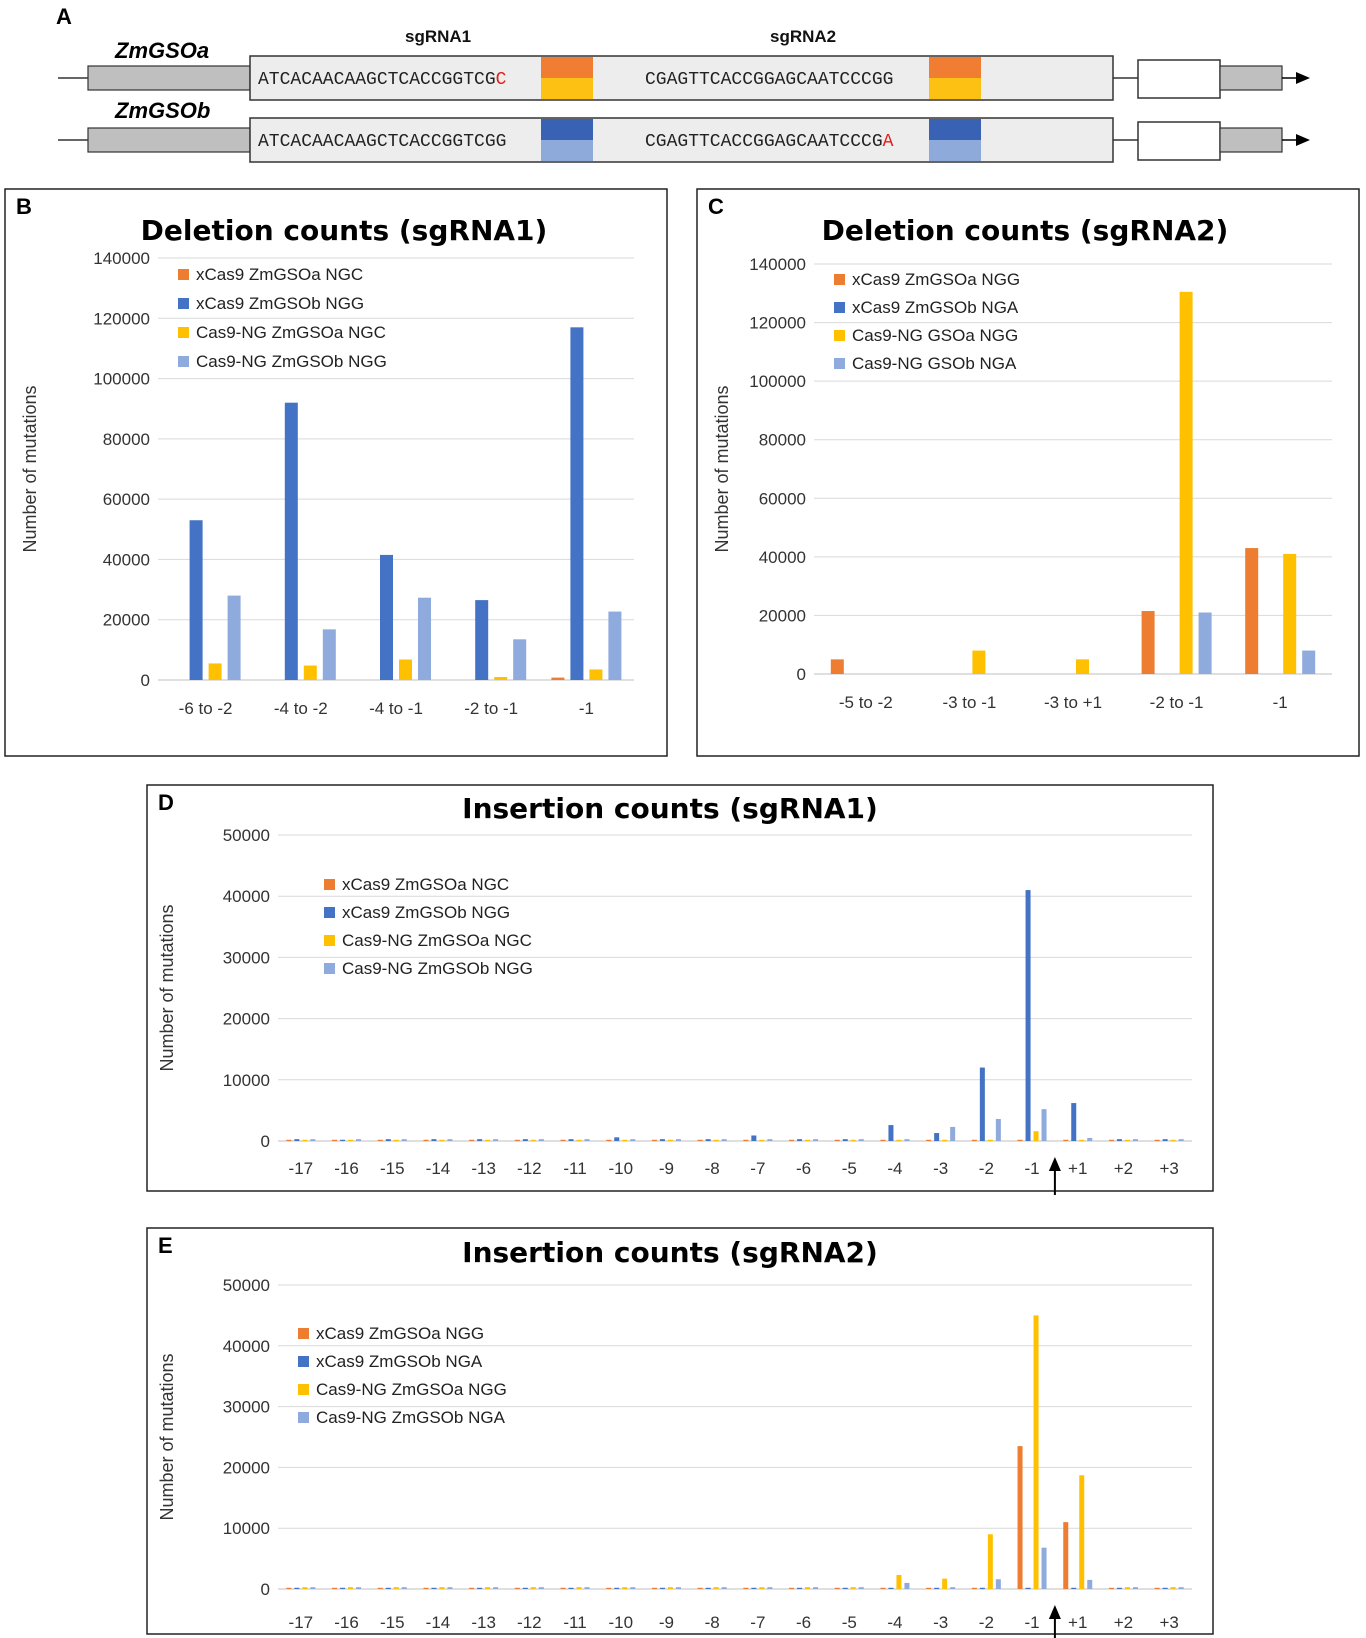 This screenshot has height=1638, width=1366. I want to click on x-tick-label: -4 to -1, so click(396, 708).